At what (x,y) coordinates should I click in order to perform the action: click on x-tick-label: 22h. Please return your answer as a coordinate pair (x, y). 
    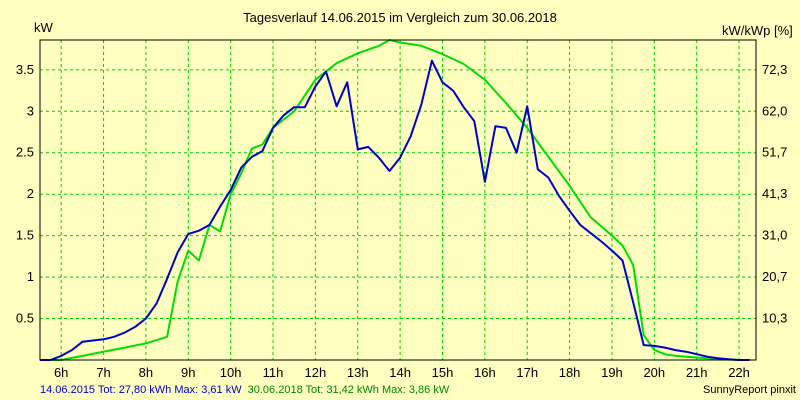
    Looking at the image, I should click on (739, 372).